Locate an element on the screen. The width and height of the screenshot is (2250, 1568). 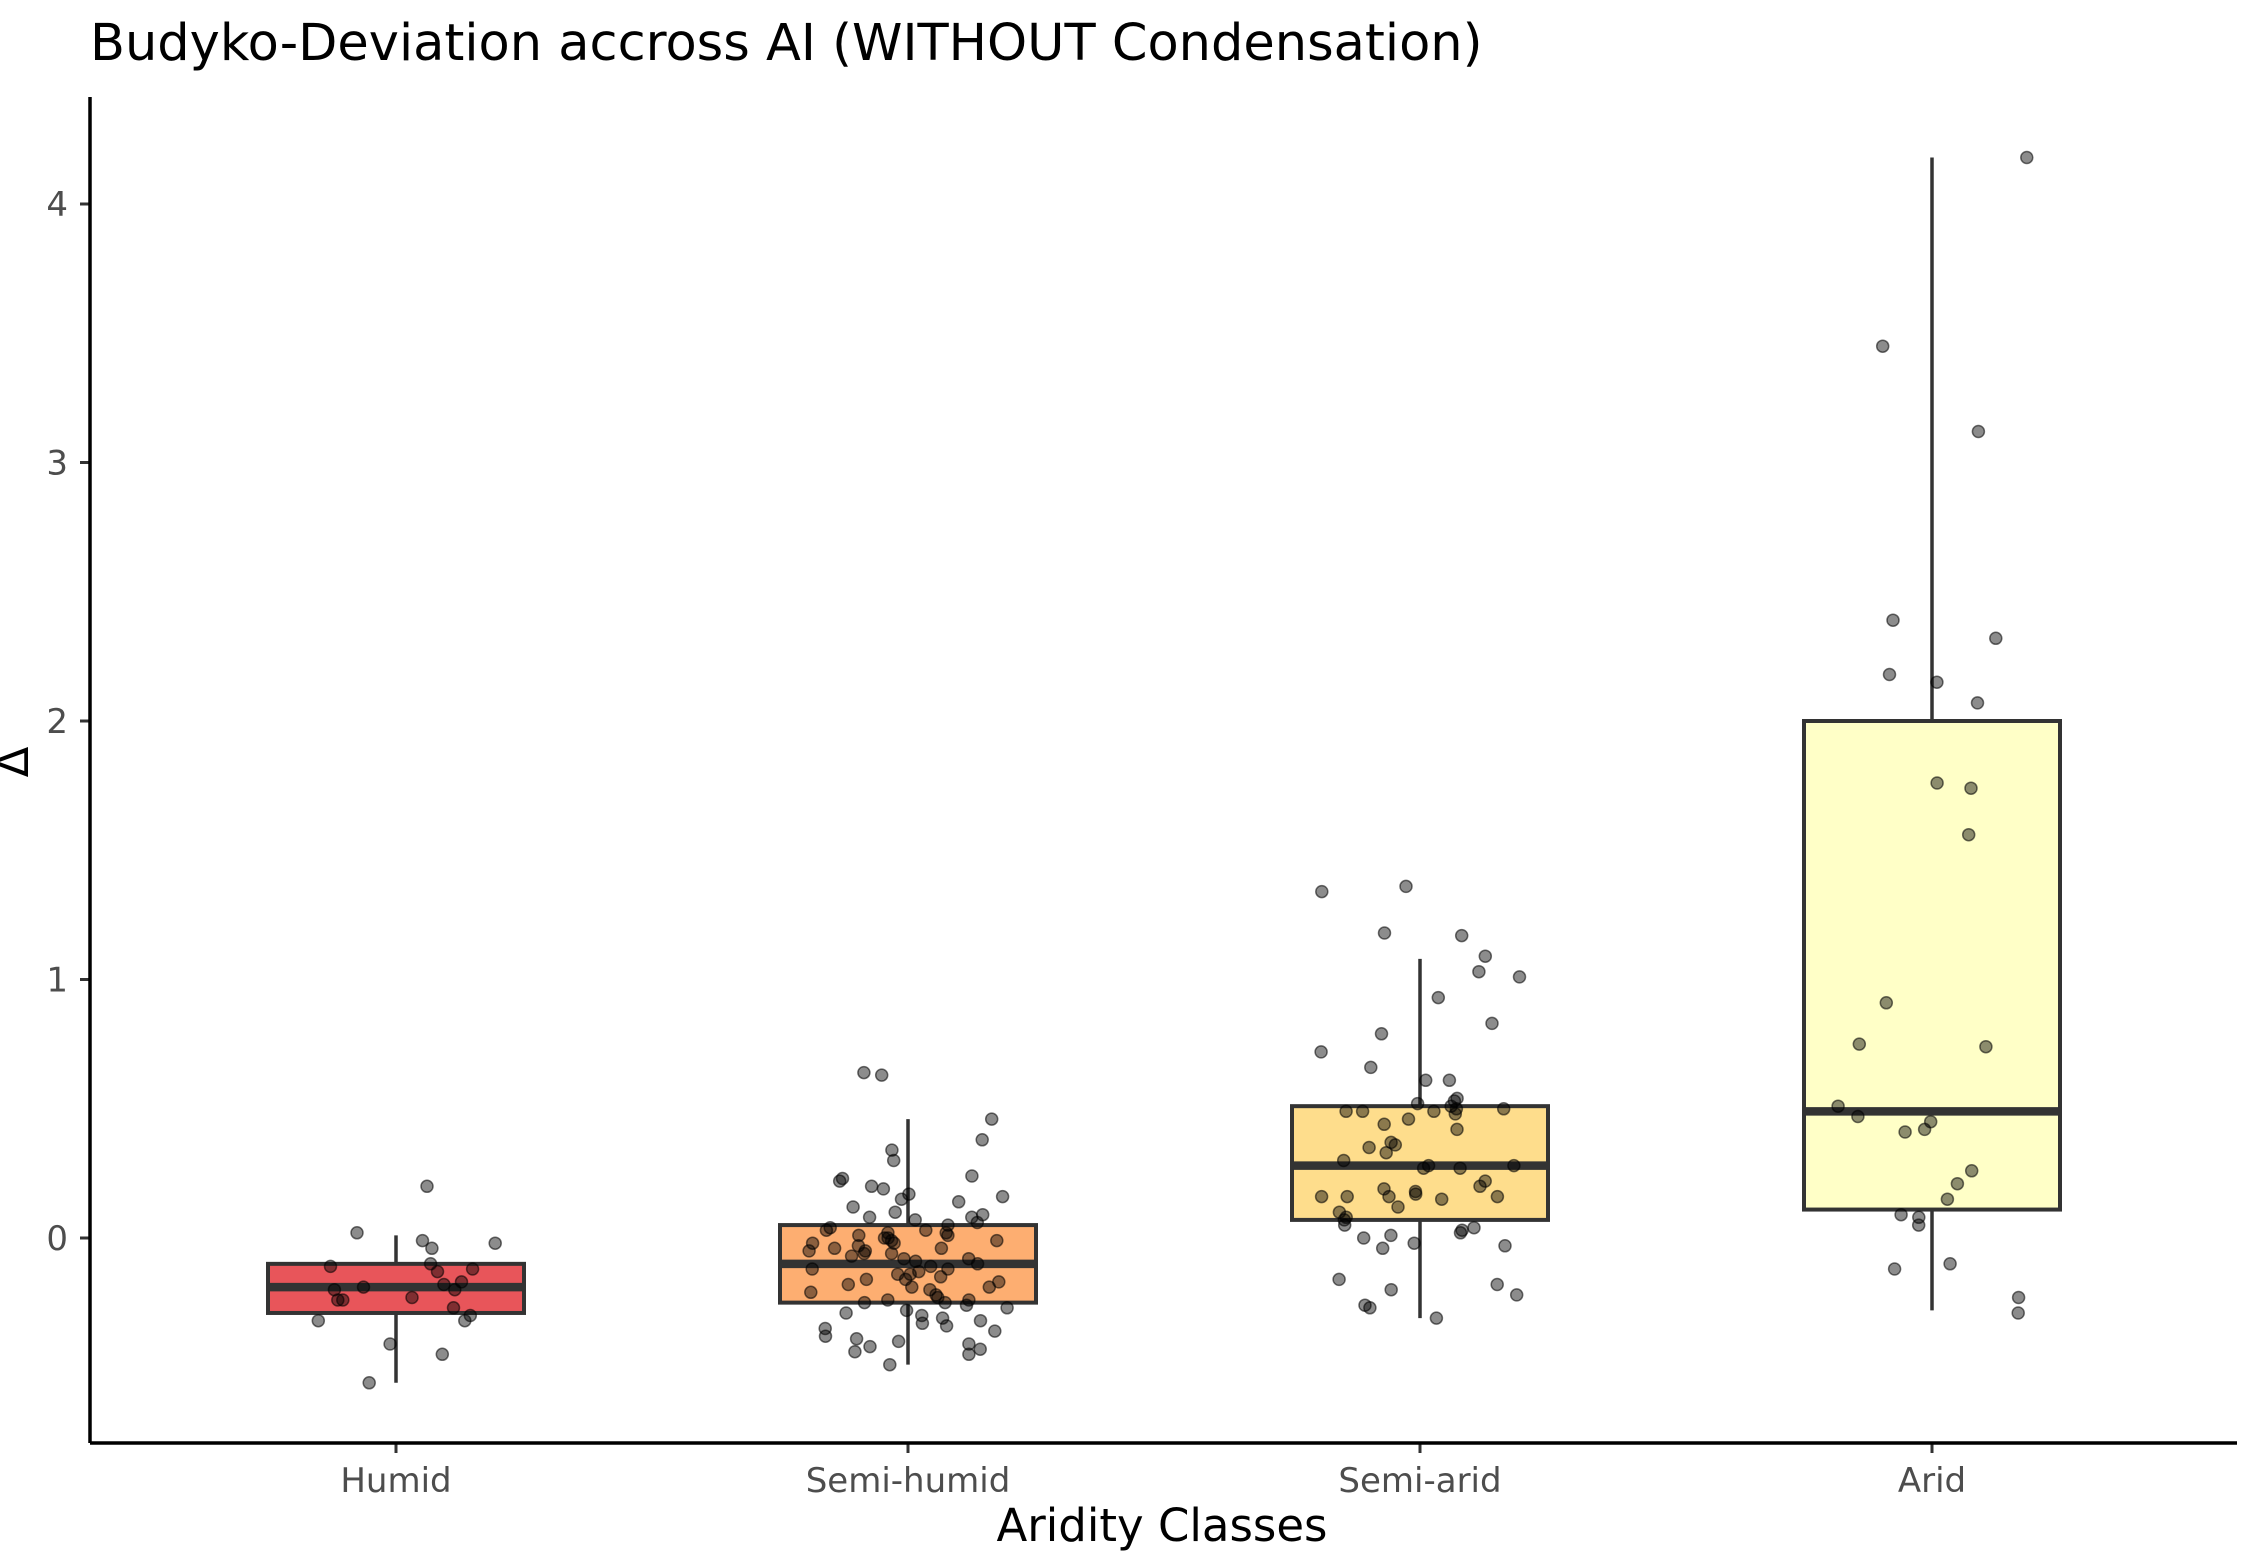
y-tick-label: 0 is located at coordinates (57, 1239).